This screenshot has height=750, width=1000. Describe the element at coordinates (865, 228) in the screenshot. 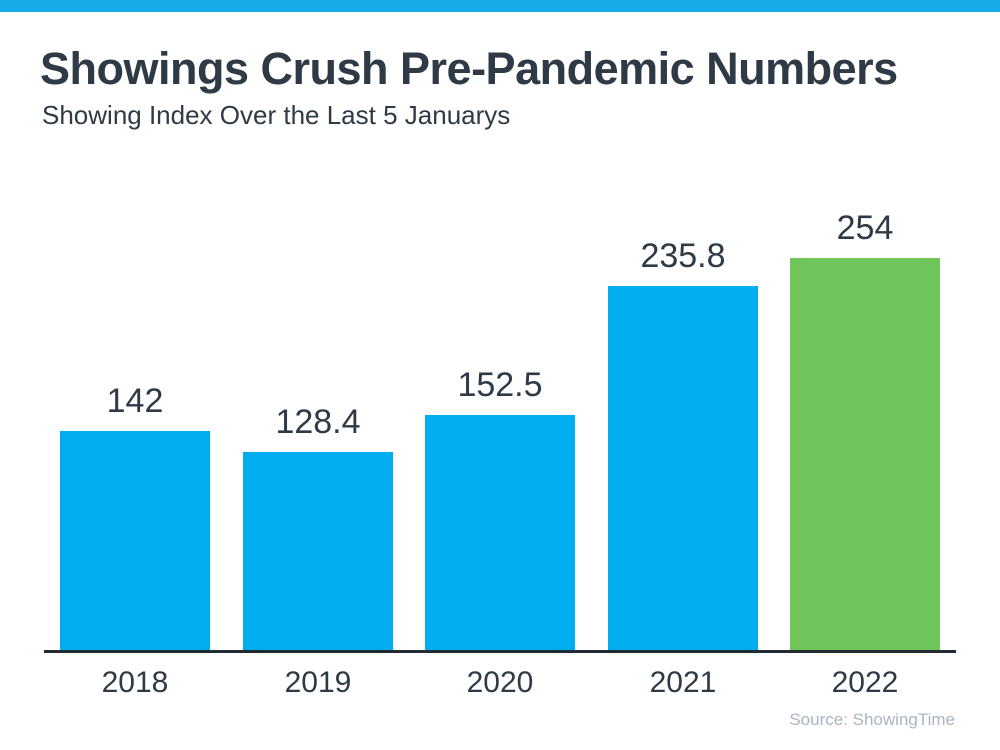

I see `bar-value-label-2022: 254` at that location.